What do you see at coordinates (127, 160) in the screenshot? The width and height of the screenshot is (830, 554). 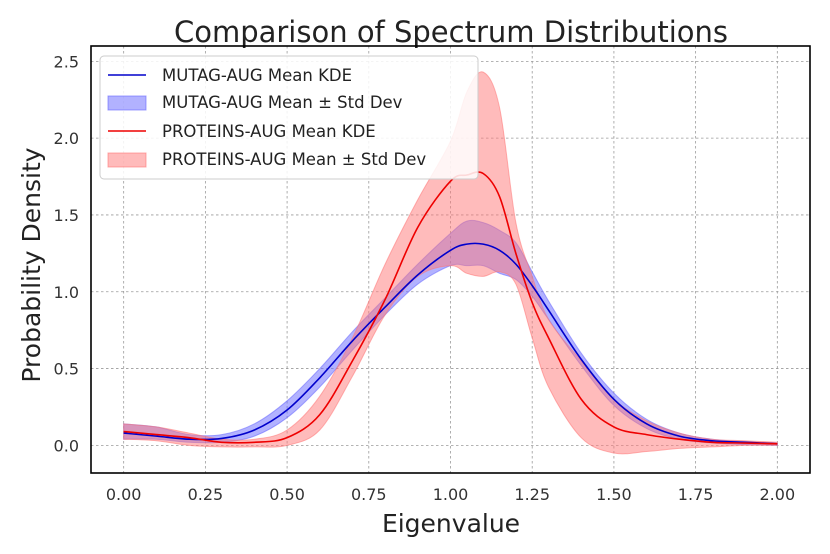 I see `legend-swatch-proteins-band` at bounding box center [127, 160].